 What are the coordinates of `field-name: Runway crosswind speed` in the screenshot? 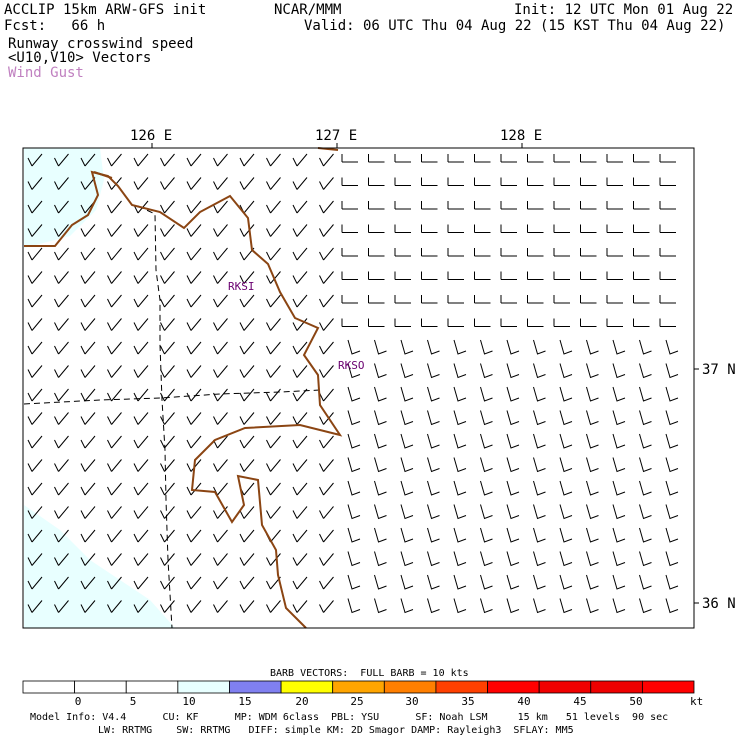 It's located at (101, 44).